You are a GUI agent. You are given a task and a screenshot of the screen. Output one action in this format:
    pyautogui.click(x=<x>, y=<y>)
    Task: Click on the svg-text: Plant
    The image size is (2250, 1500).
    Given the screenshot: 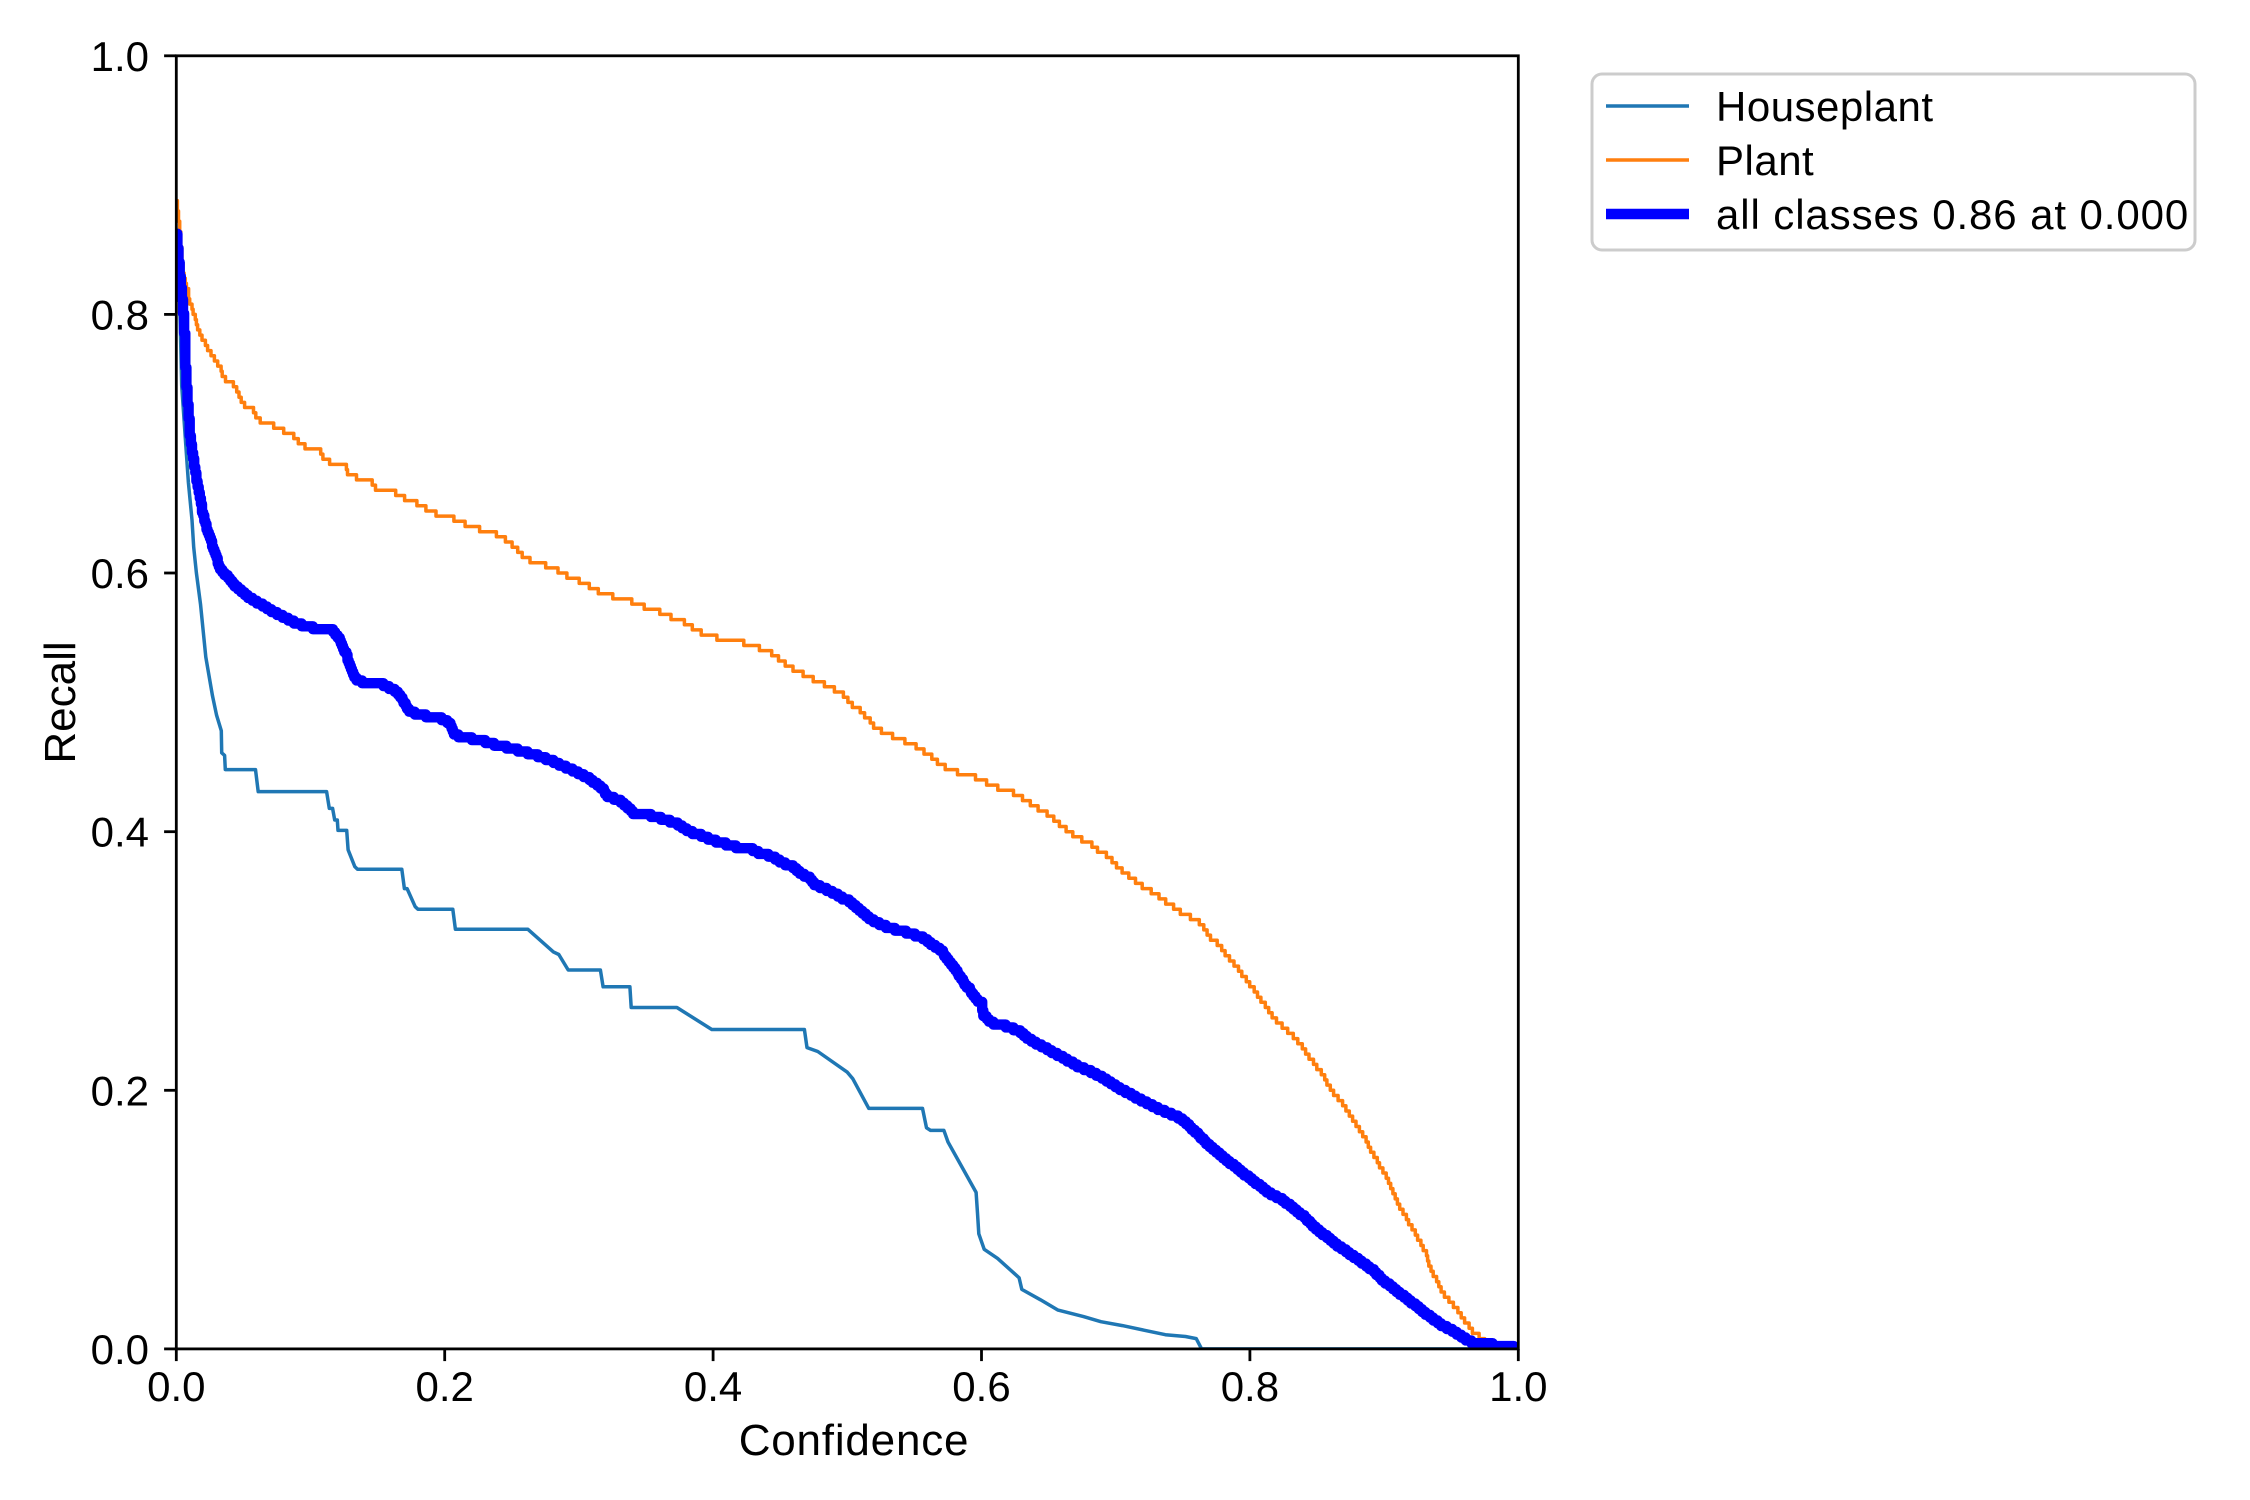 What is the action you would take?
    pyautogui.click(x=1765, y=160)
    